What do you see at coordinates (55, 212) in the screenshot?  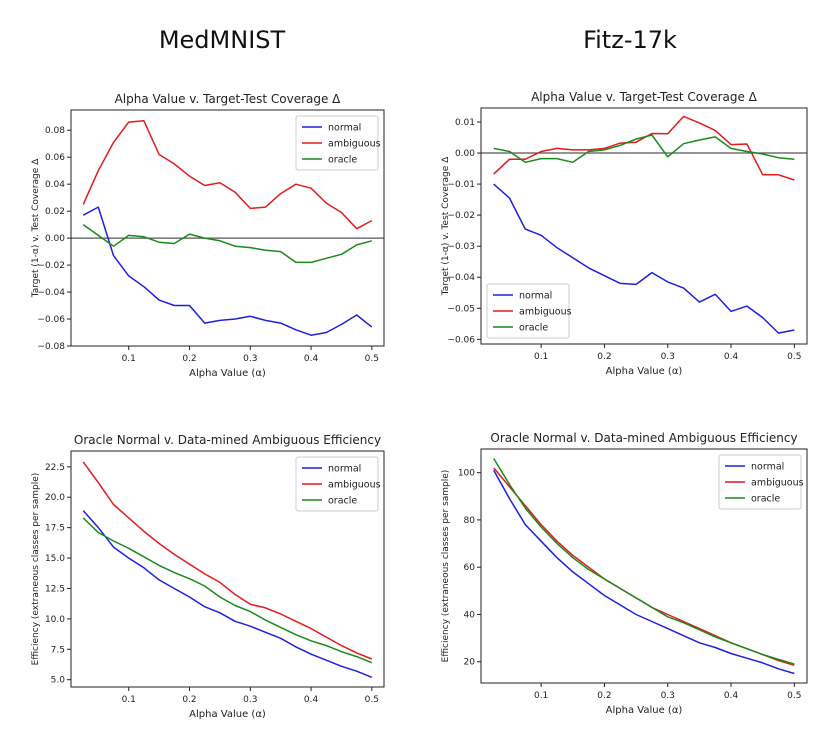 I see `y-tick-label: 0.02` at bounding box center [55, 212].